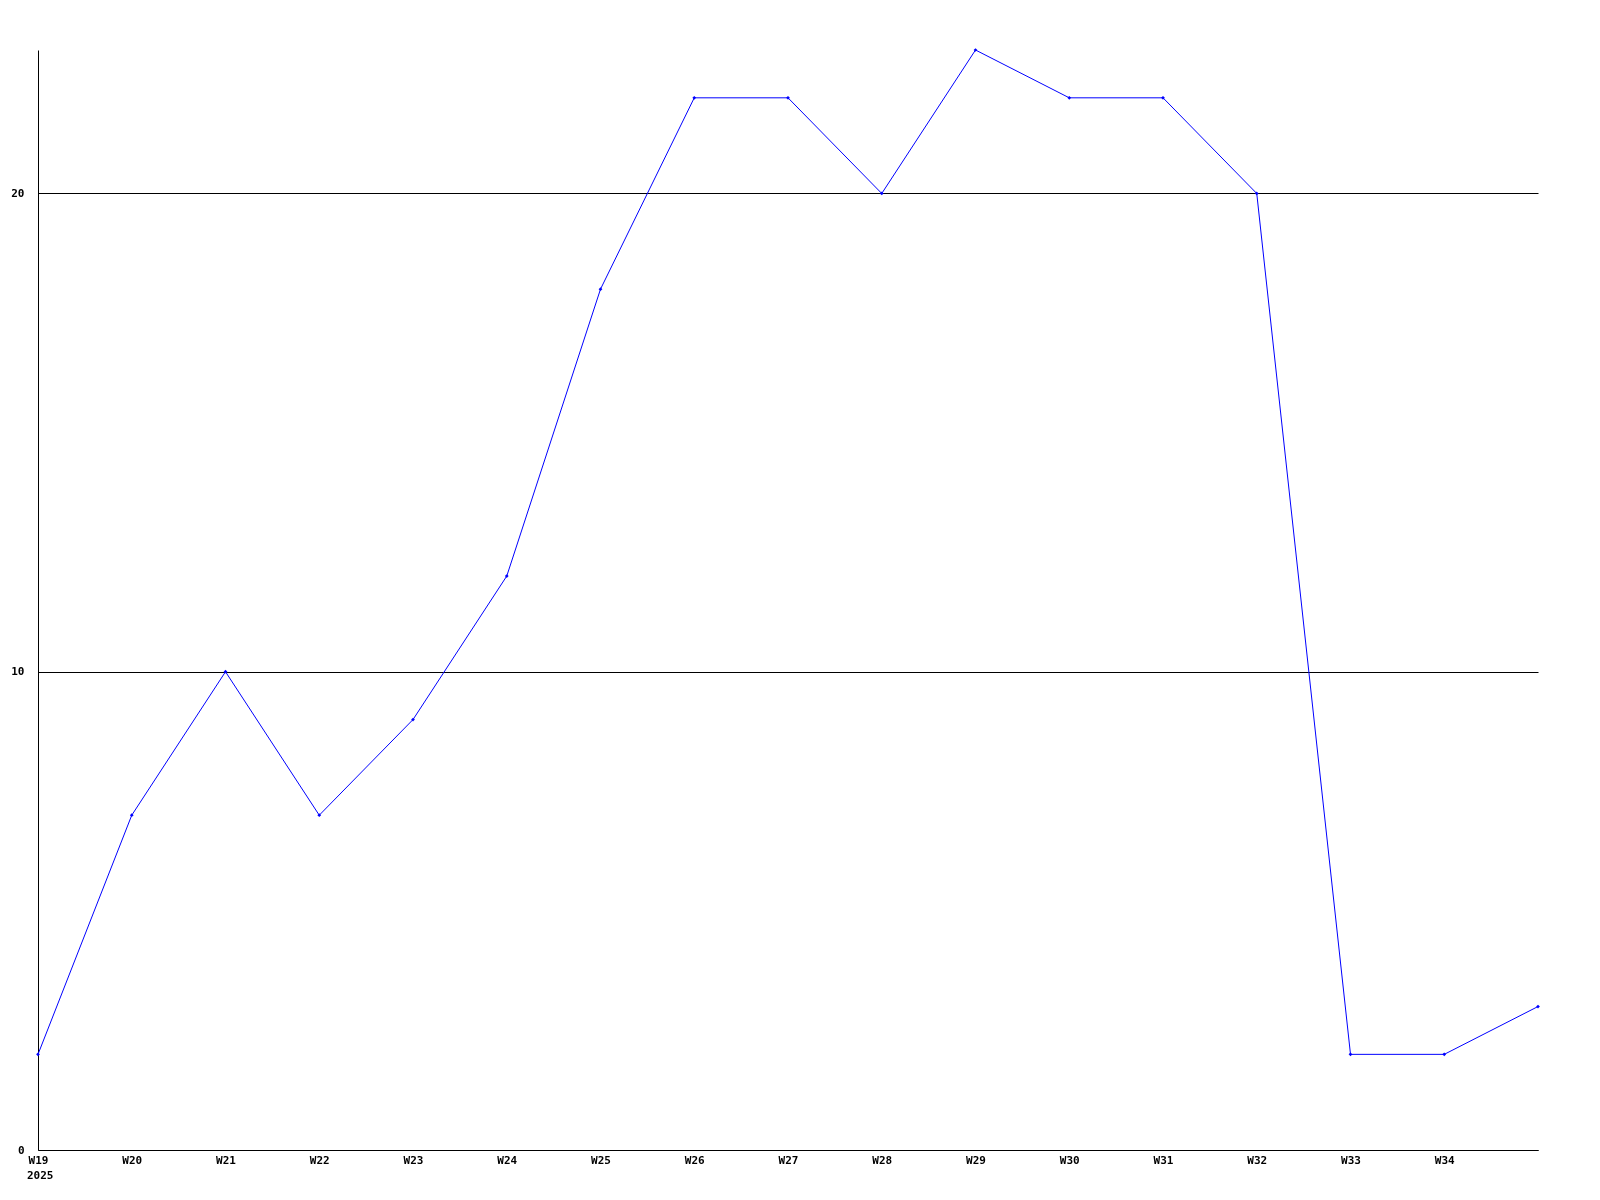  I want to click on text: 2025, so click(40, 1175).